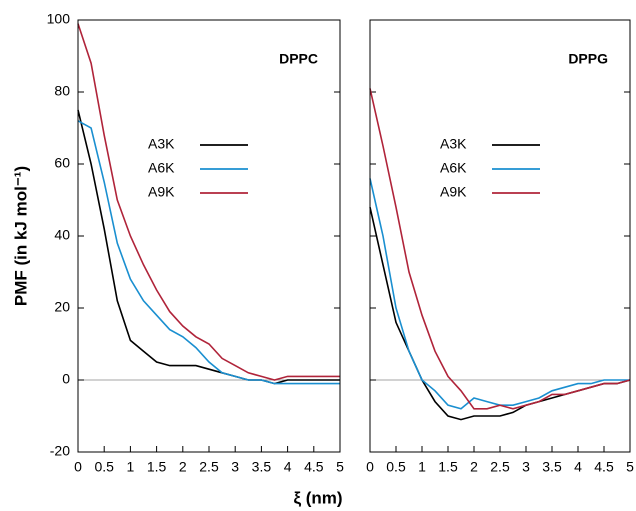 The width and height of the screenshot is (636, 511). What do you see at coordinates (62, 307) in the screenshot?
I see `y-tick-label: 20` at bounding box center [62, 307].